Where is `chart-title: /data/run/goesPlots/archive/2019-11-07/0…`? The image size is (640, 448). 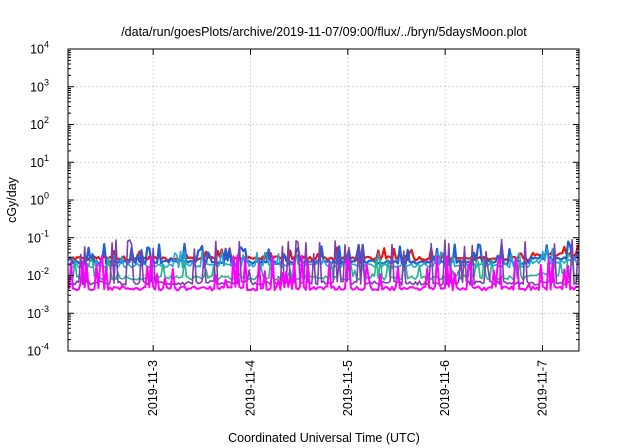
chart-title: /data/run/goesPlots/archive/2019-11-07/0… is located at coordinates (324, 32).